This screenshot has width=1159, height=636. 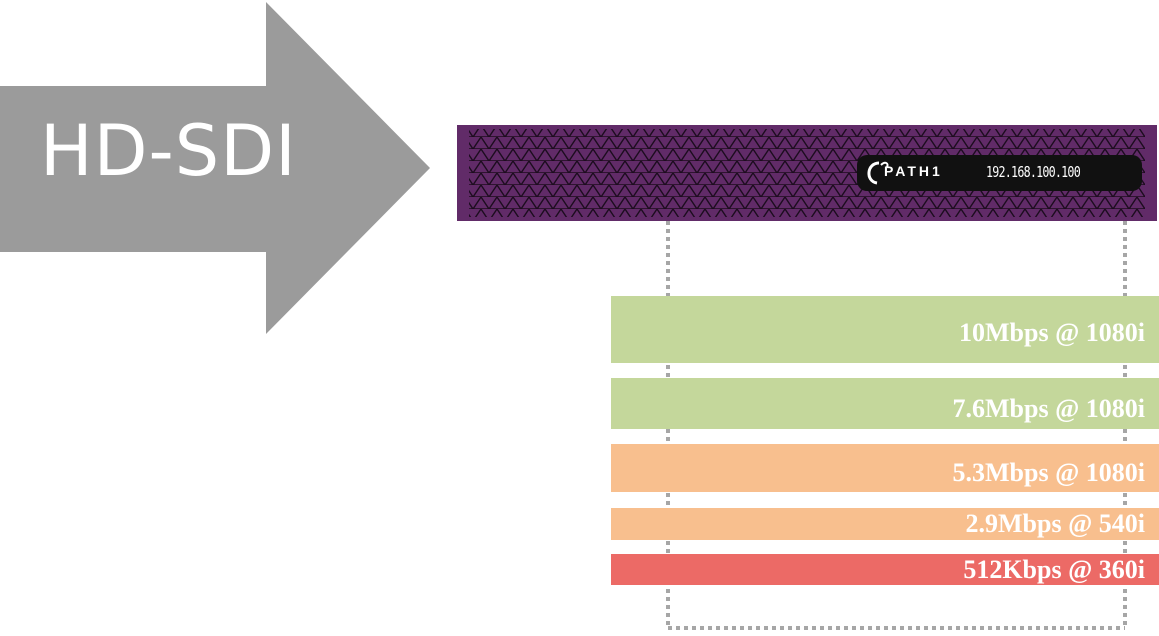 I want to click on stream-bar-512kbps: 512Kbps @ 360i, so click(x=885, y=569).